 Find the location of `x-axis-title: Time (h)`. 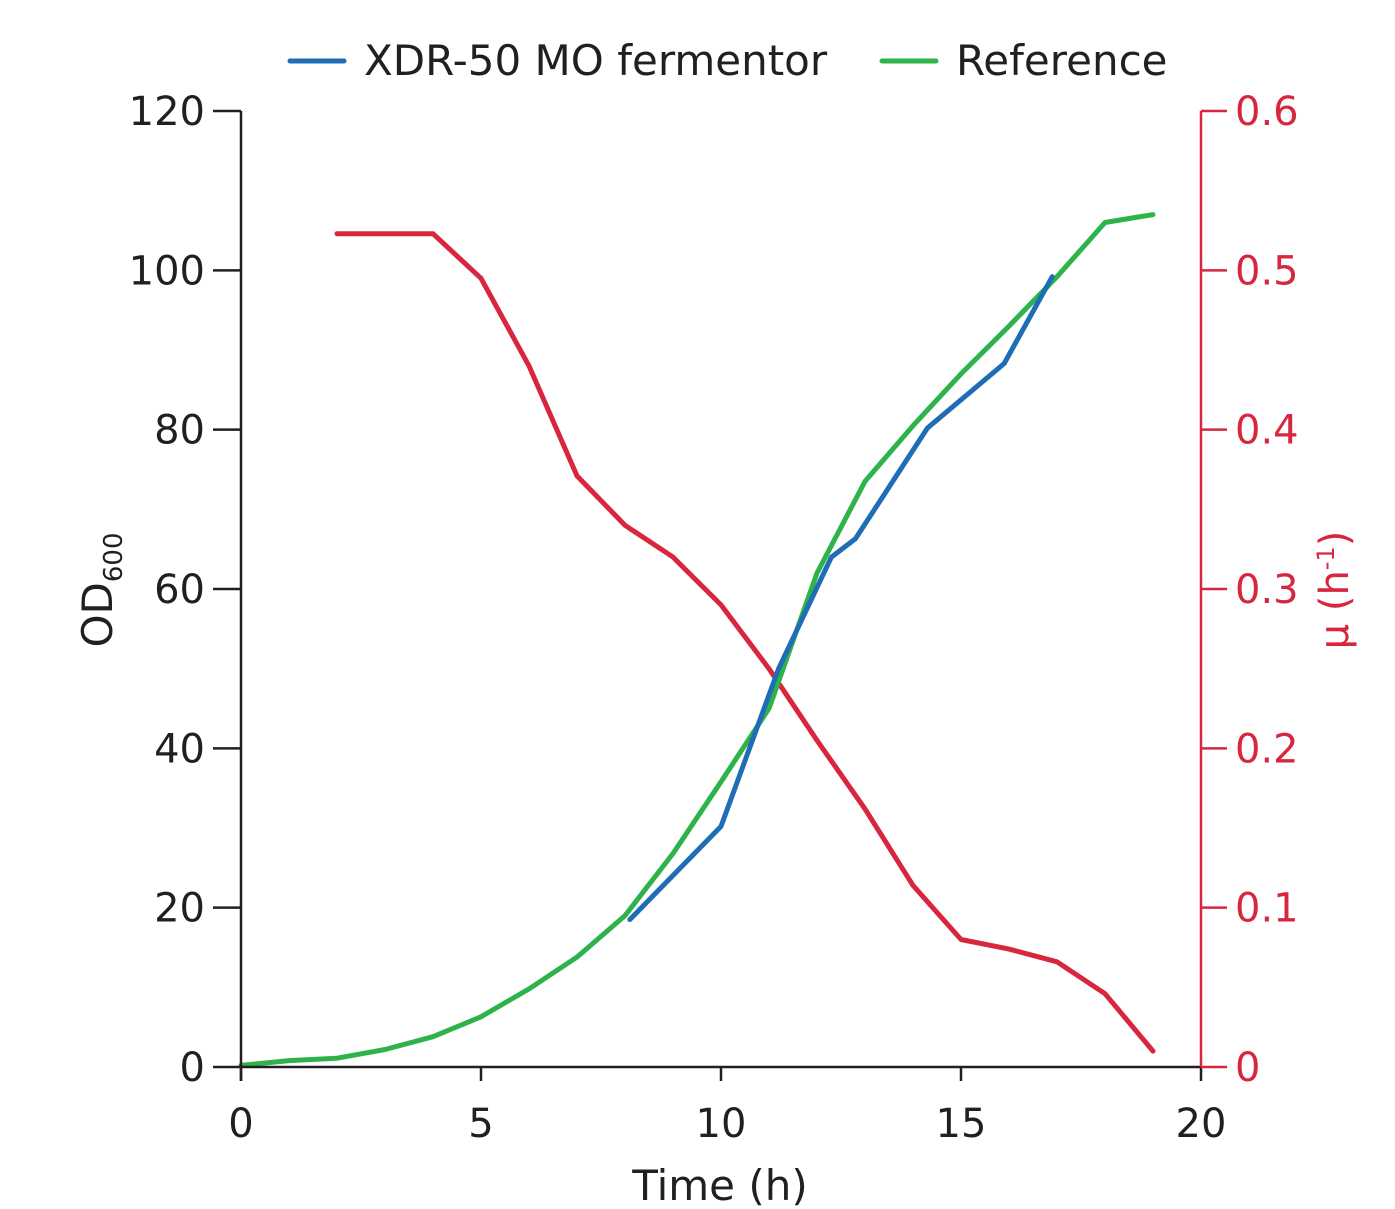

x-axis-title: Time (h) is located at coordinates (719, 1185).